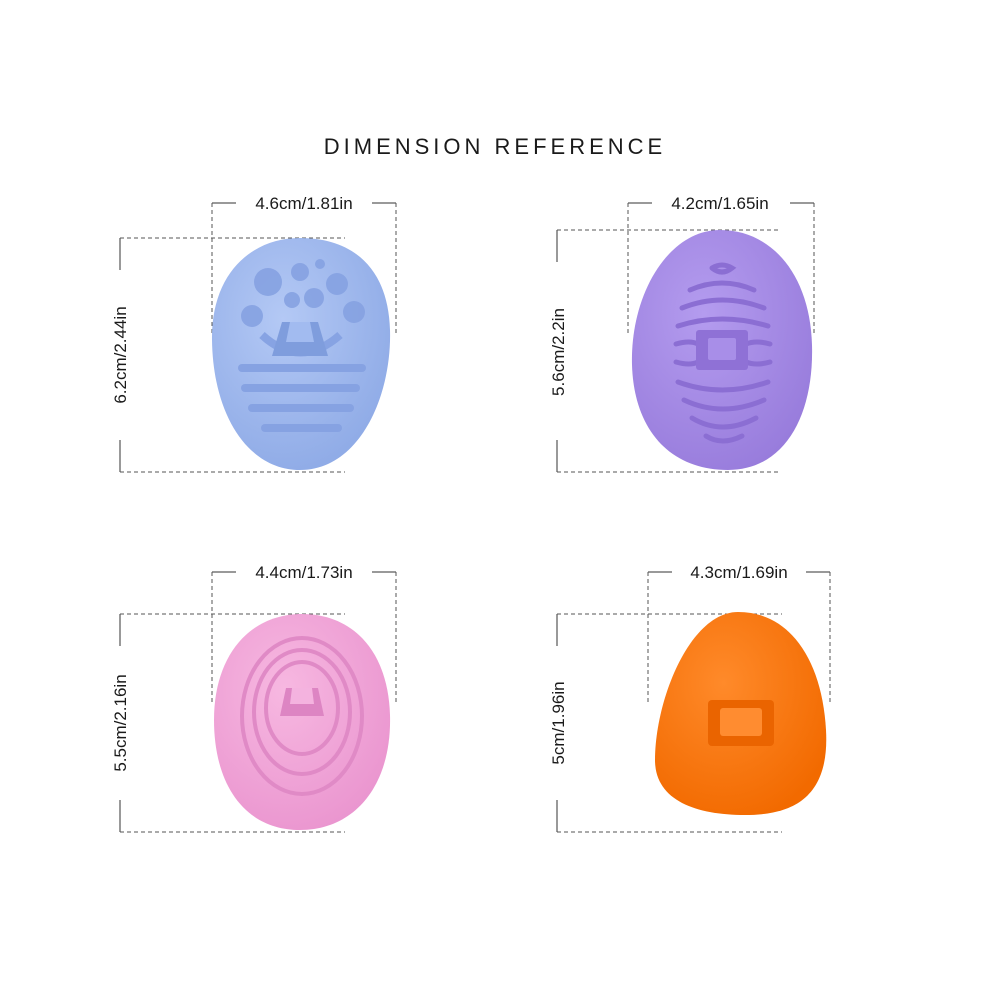 The image size is (1000, 1000). What do you see at coordinates (120, 722) in the screenshot?
I see `height-label: 5.5cm/2.16in` at bounding box center [120, 722].